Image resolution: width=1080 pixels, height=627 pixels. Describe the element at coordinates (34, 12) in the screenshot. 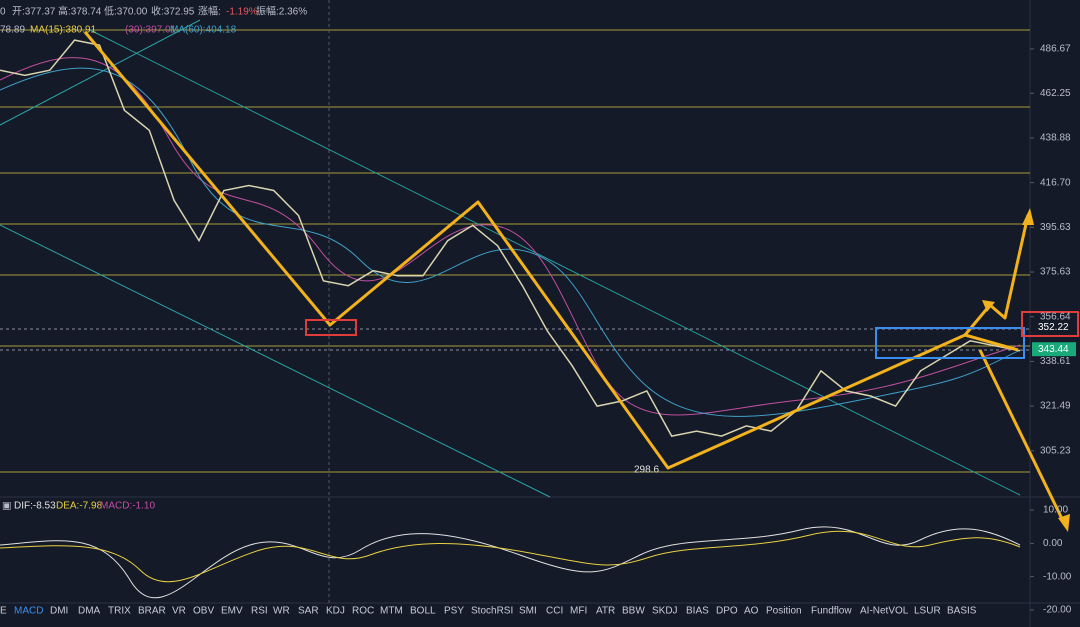

I see `open: 开:377.37` at that location.